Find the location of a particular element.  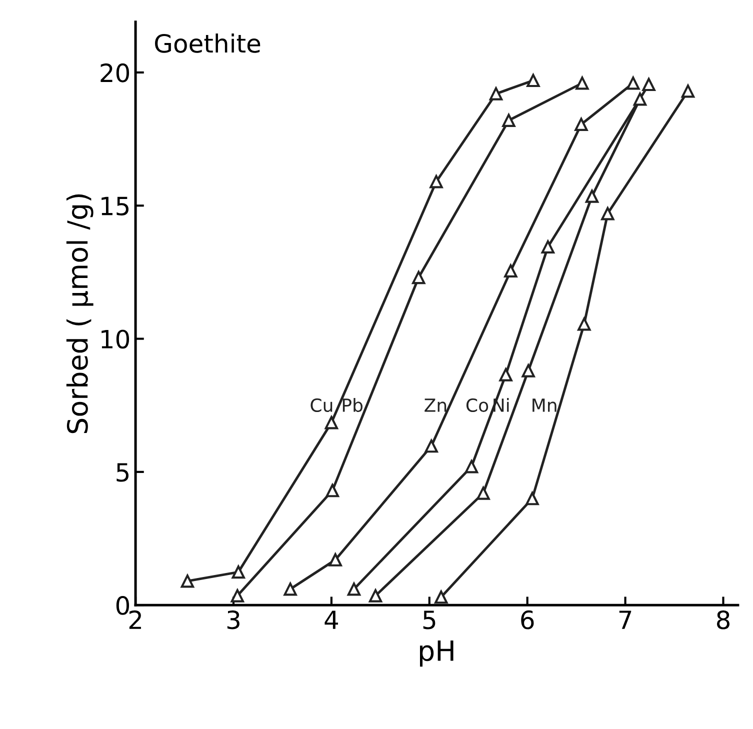

chart-title: Goethite is located at coordinates (207, 43).